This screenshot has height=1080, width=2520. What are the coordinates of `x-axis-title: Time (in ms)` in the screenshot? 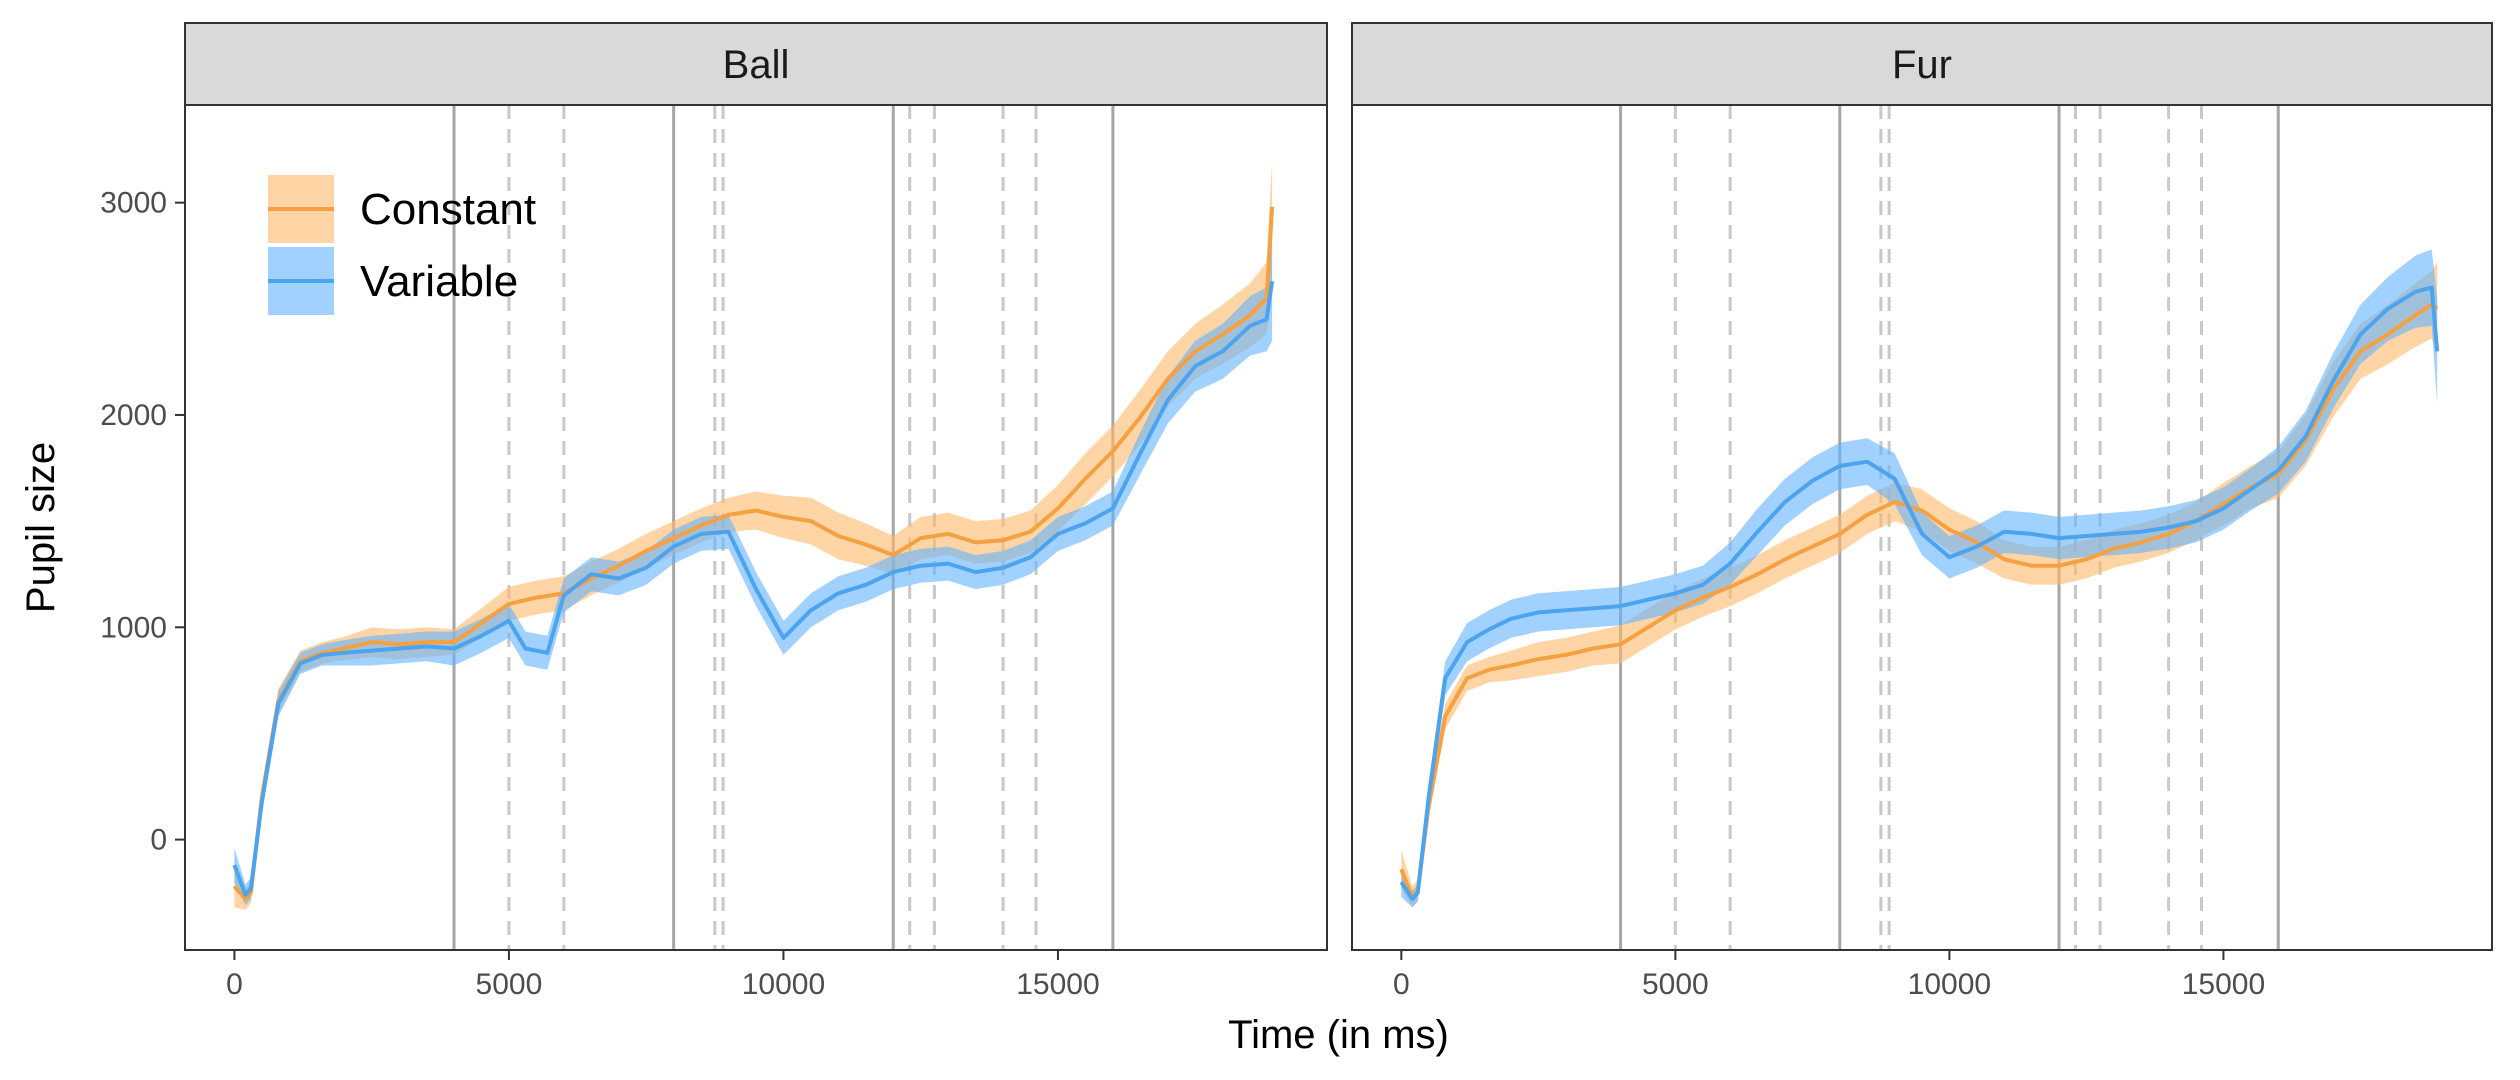 It's located at (1338, 1035).